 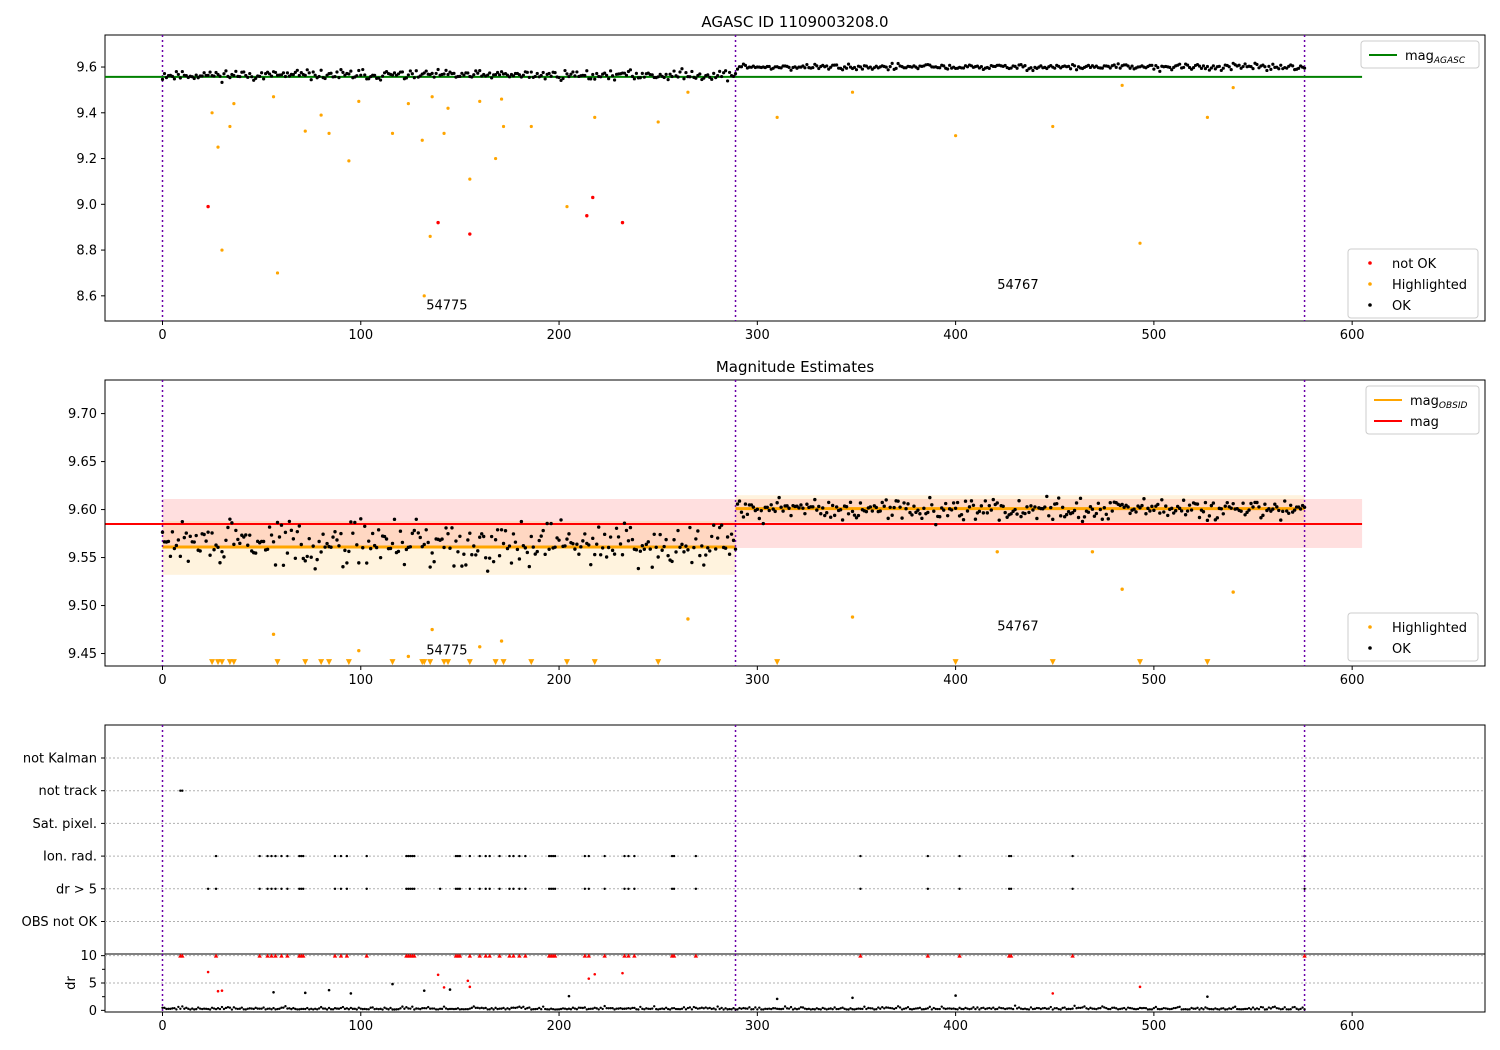 I want to click on y-axis-label: dr, so click(x=71, y=983).